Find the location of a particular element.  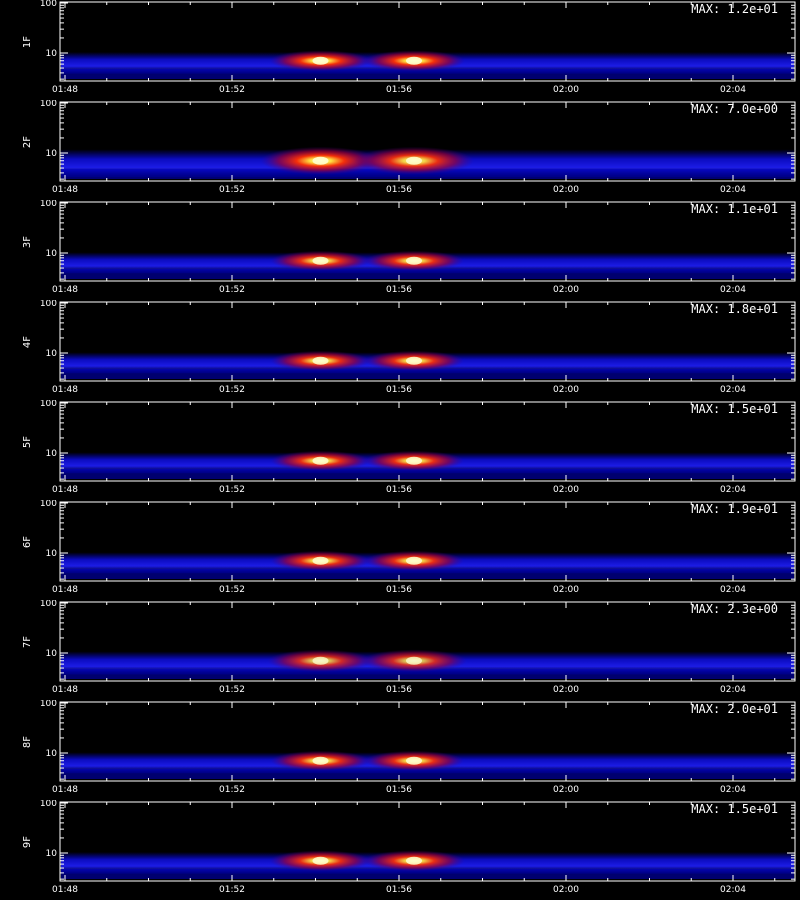

max-label-9F: MAX: 1.5e+01 is located at coordinates (734, 809).